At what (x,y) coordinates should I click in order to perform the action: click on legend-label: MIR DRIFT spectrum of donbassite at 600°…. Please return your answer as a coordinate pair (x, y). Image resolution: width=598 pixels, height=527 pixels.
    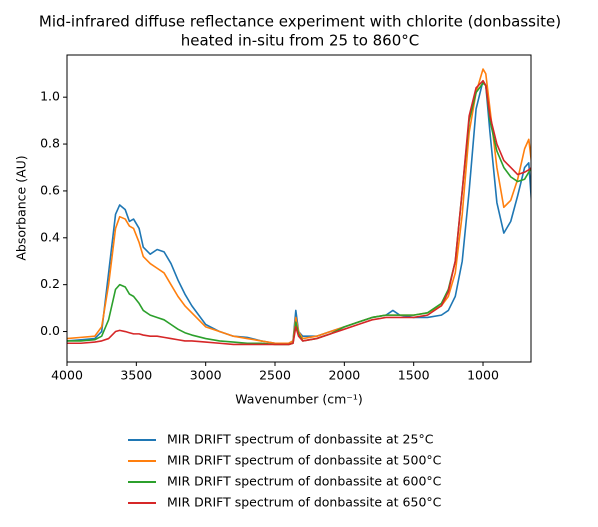
    Looking at the image, I should click on (304, 481).